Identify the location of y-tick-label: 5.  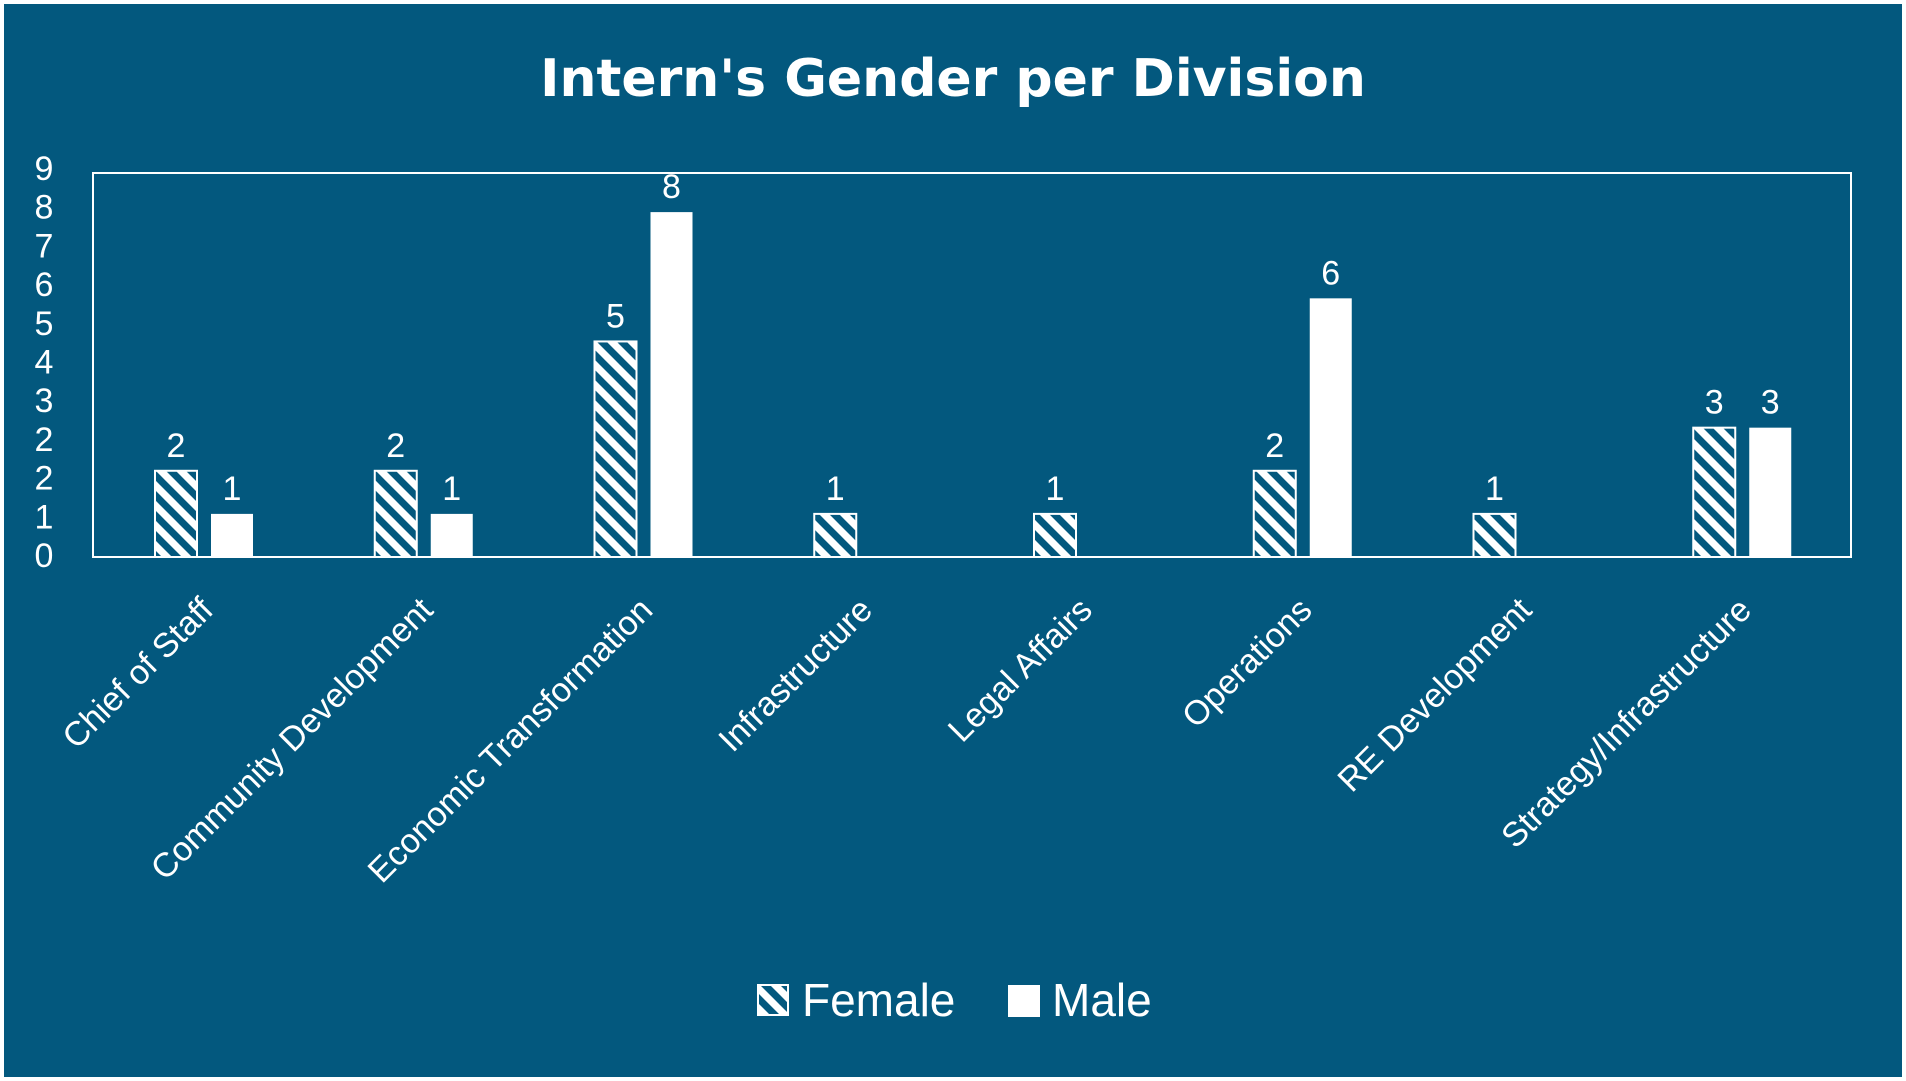
(44, 324).